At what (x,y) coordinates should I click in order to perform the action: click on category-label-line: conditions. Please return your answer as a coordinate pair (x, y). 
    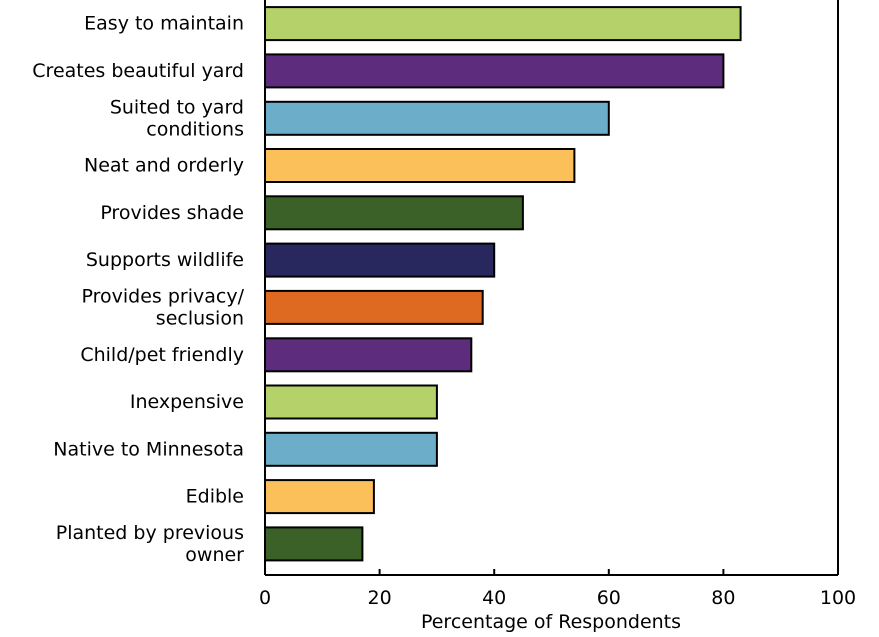
    Looking at the image, I should click on (195, 129).